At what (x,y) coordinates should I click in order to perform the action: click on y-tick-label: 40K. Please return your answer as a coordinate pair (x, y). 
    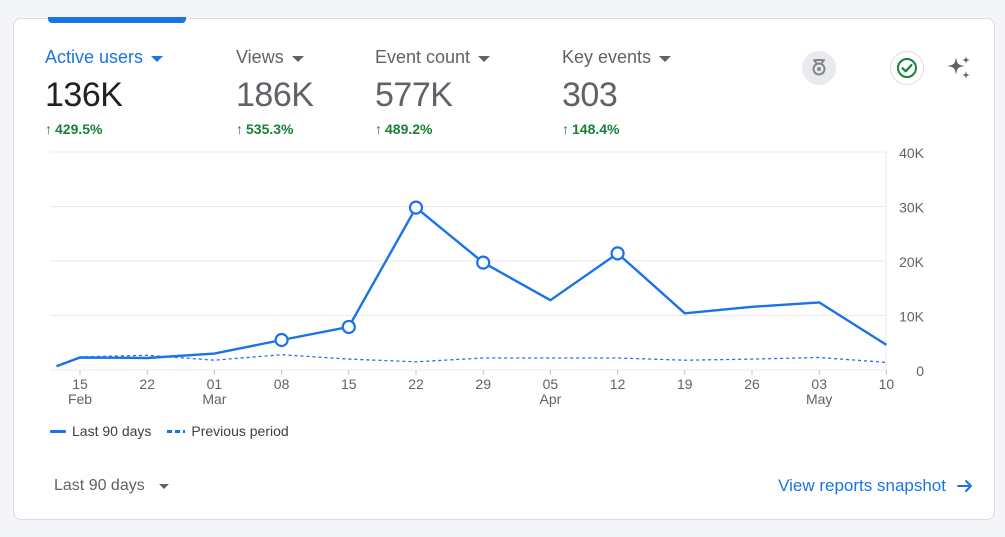
    Looking at the image, I should click on (912, 153).